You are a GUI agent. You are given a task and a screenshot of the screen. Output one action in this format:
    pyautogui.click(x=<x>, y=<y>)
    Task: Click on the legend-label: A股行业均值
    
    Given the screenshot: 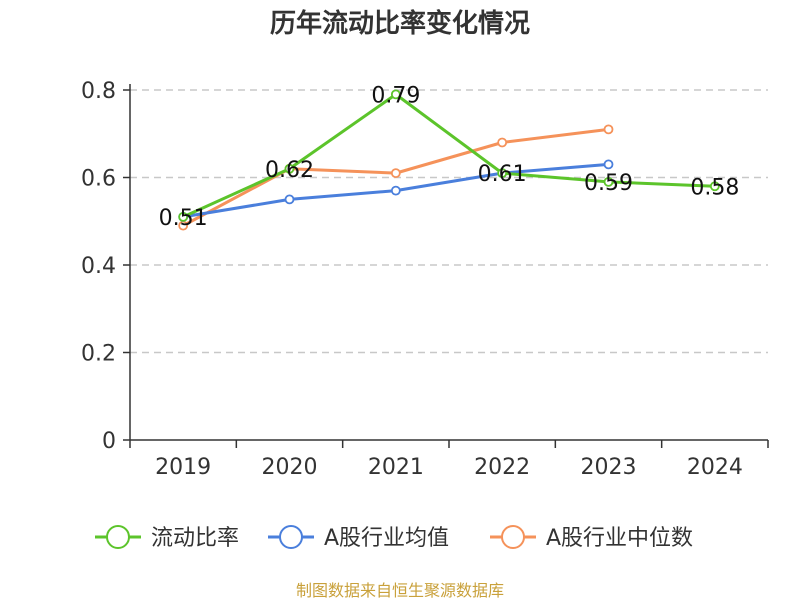 What is the action you would take?
    pyautogui.click(x=386, y=538)
    